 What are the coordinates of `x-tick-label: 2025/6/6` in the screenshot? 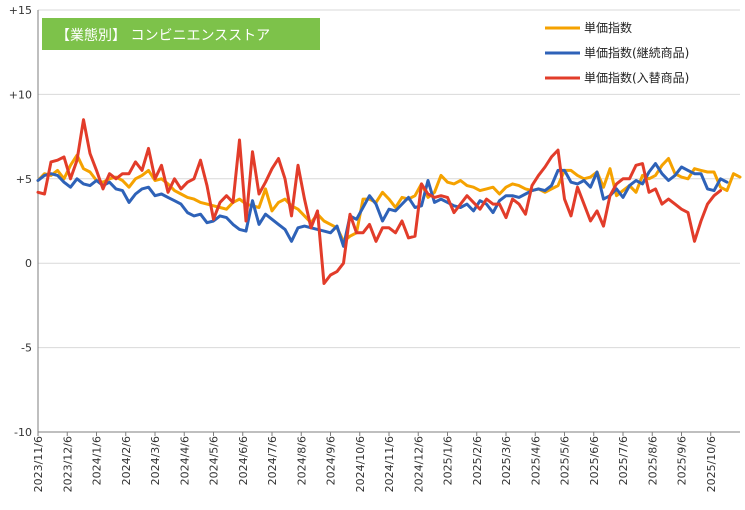 It's located at (594, 460).